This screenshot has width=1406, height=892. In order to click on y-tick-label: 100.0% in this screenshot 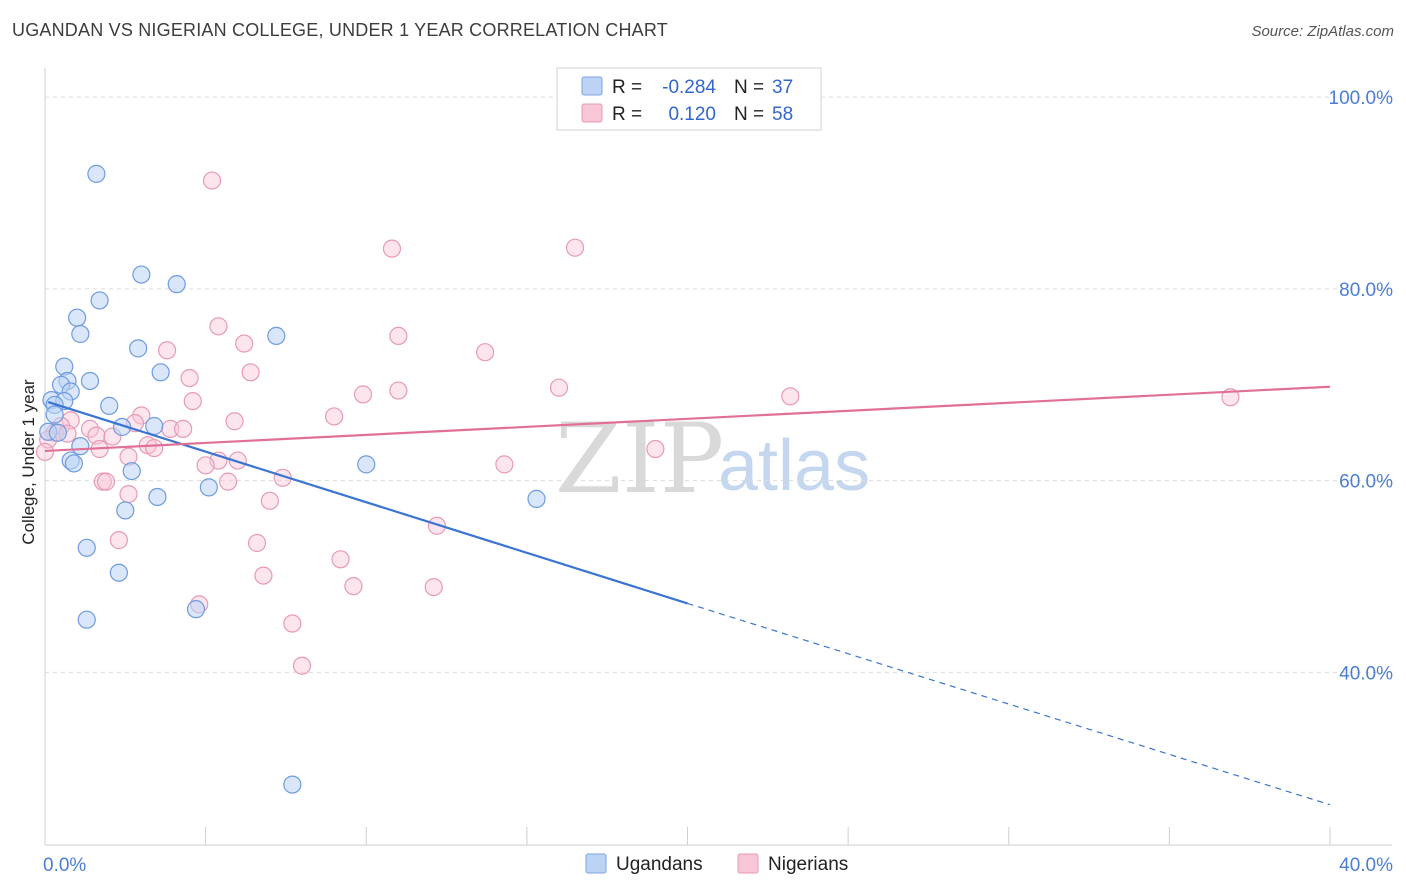, I will do `click(1361, 98)`.